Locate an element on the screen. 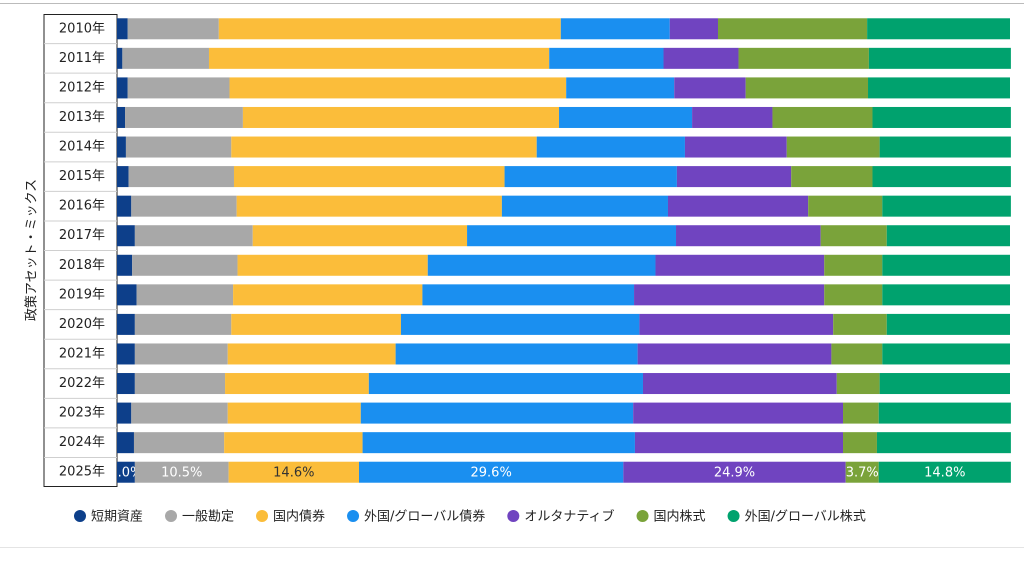 This screenshot has height=566, width=1024. legend-label: 外国/グローバル債券 is located at coordinates (424, 517).